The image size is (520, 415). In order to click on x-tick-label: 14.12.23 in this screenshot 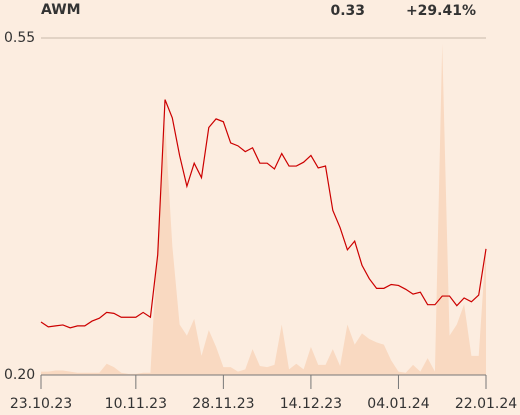, I will do `click(311, 404)`.